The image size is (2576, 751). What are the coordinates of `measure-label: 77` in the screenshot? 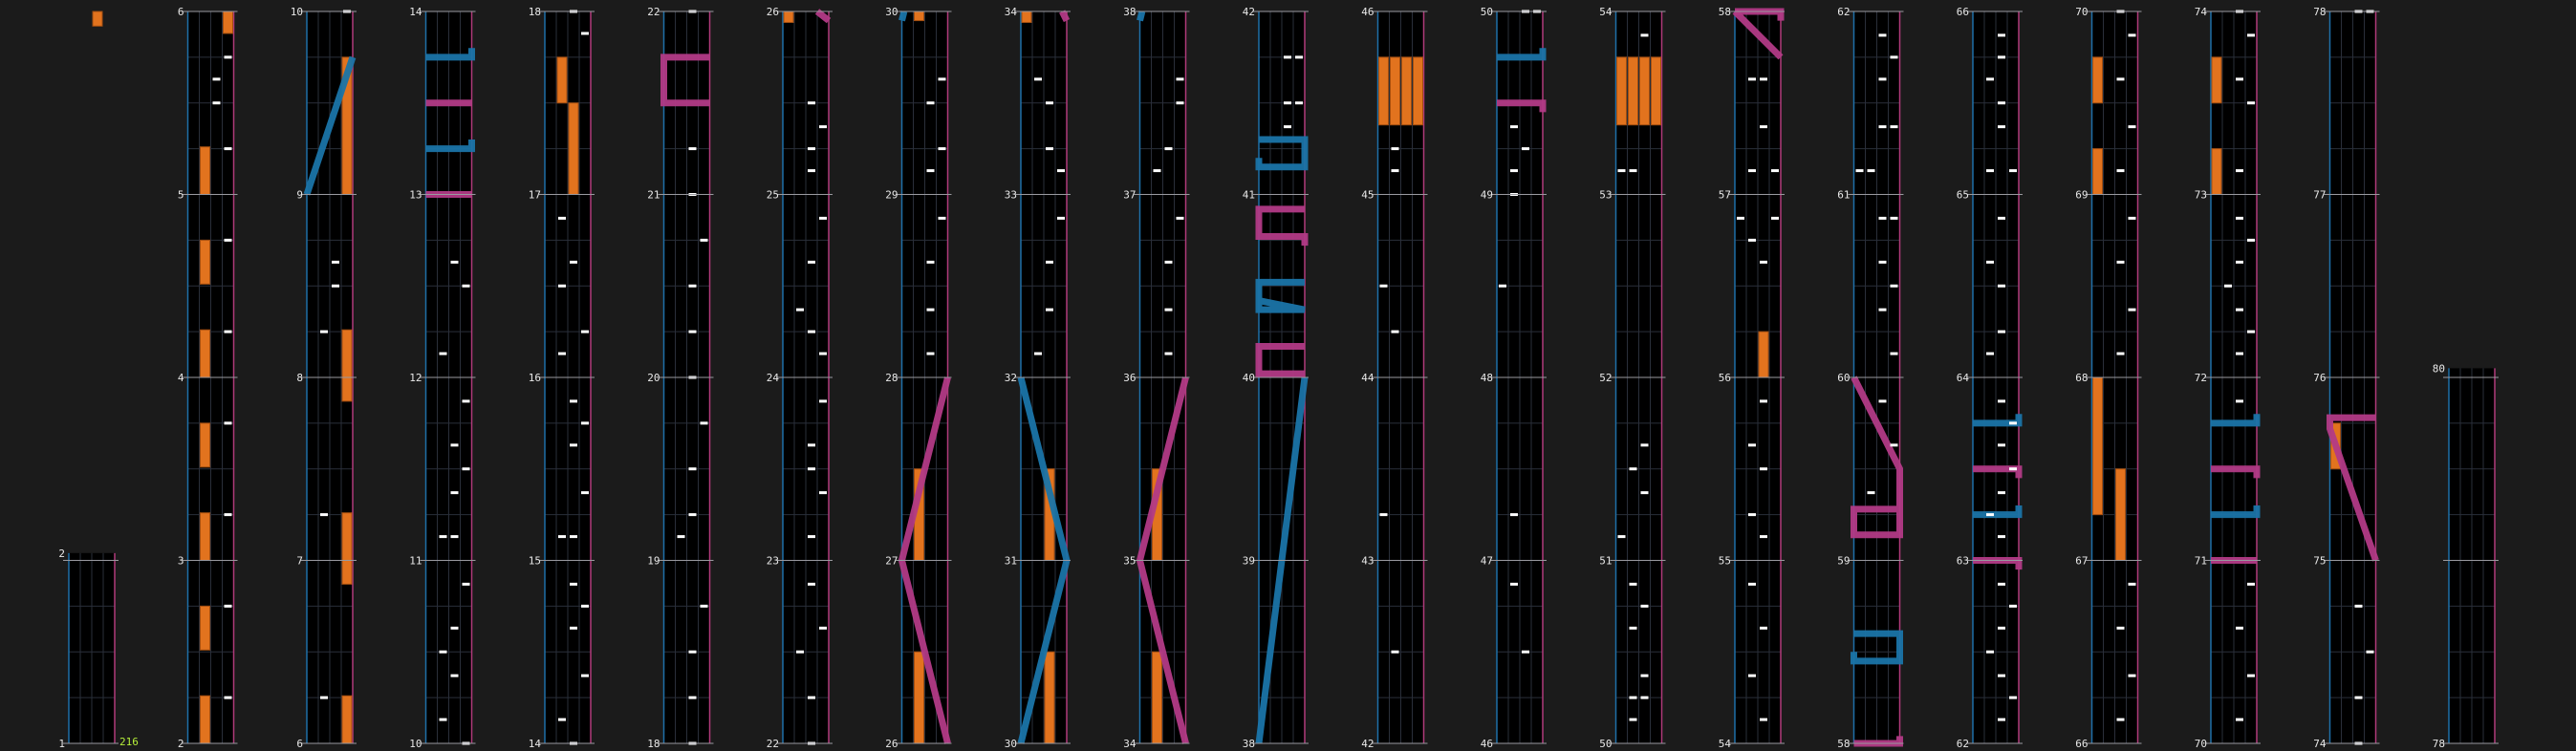 It's located at (2319, 195).